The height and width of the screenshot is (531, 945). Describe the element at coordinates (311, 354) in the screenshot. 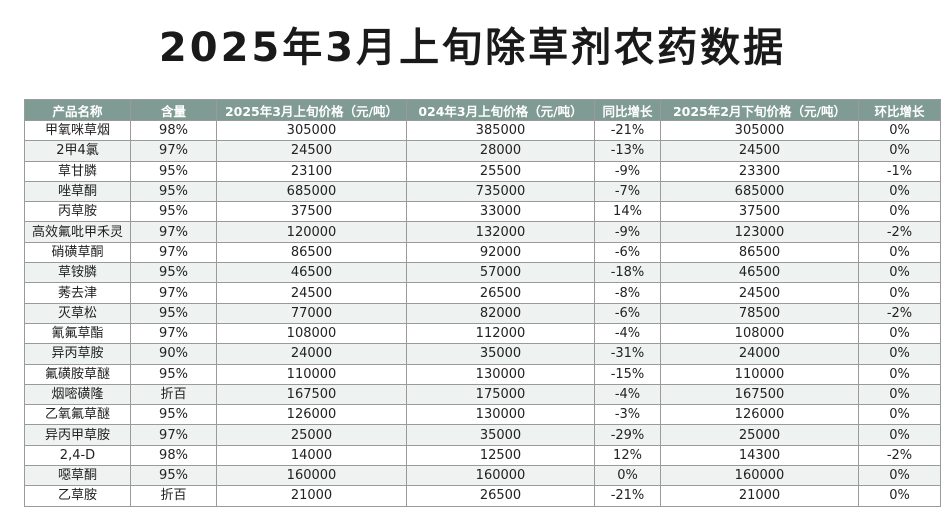

I see `price-2025-mar-early-cell: 24000` at that location.